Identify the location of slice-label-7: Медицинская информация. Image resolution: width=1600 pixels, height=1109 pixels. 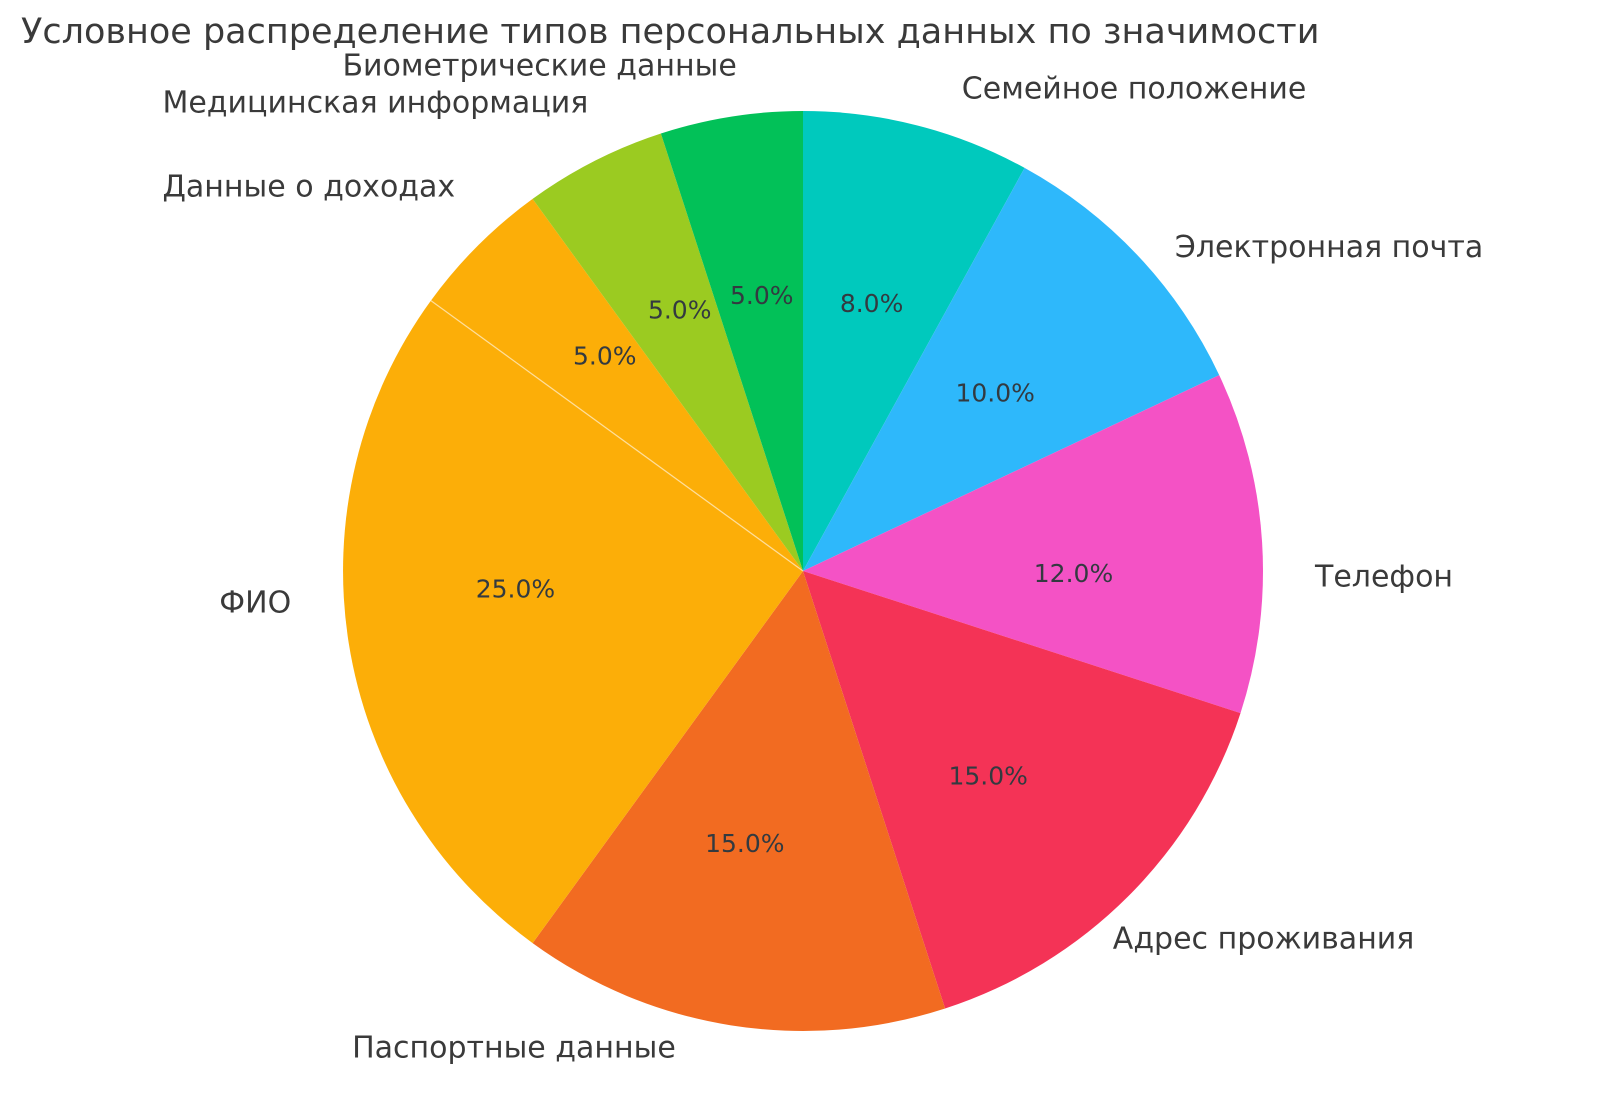
(375, 103).